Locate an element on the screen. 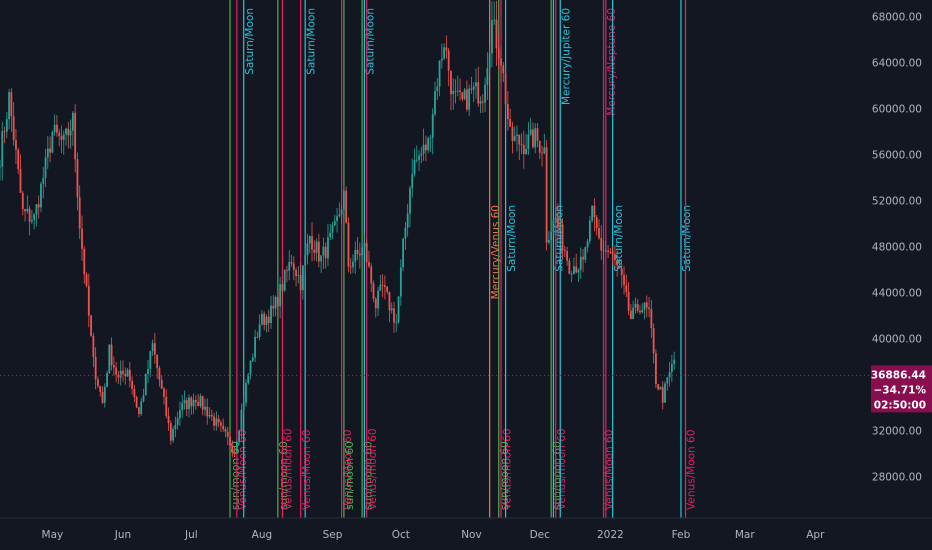 This screenshot has width=932, height=550. y-tick-label: 60000.00 is located at coordinates (897, 109).